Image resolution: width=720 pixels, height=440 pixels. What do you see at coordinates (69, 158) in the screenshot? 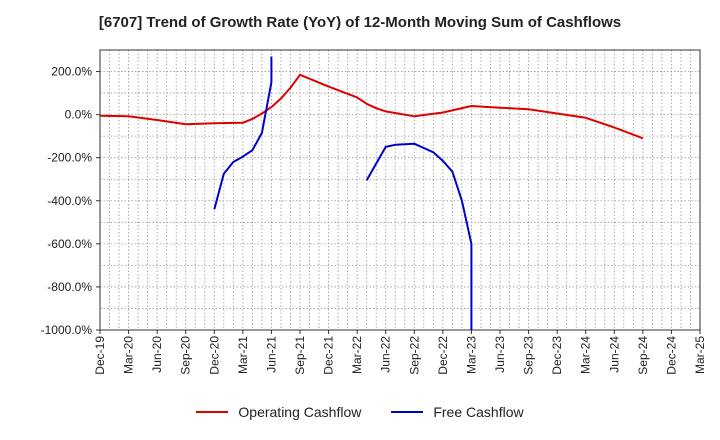
I see `y-tick-label: -200.0%` at bounding box center [69, 158].